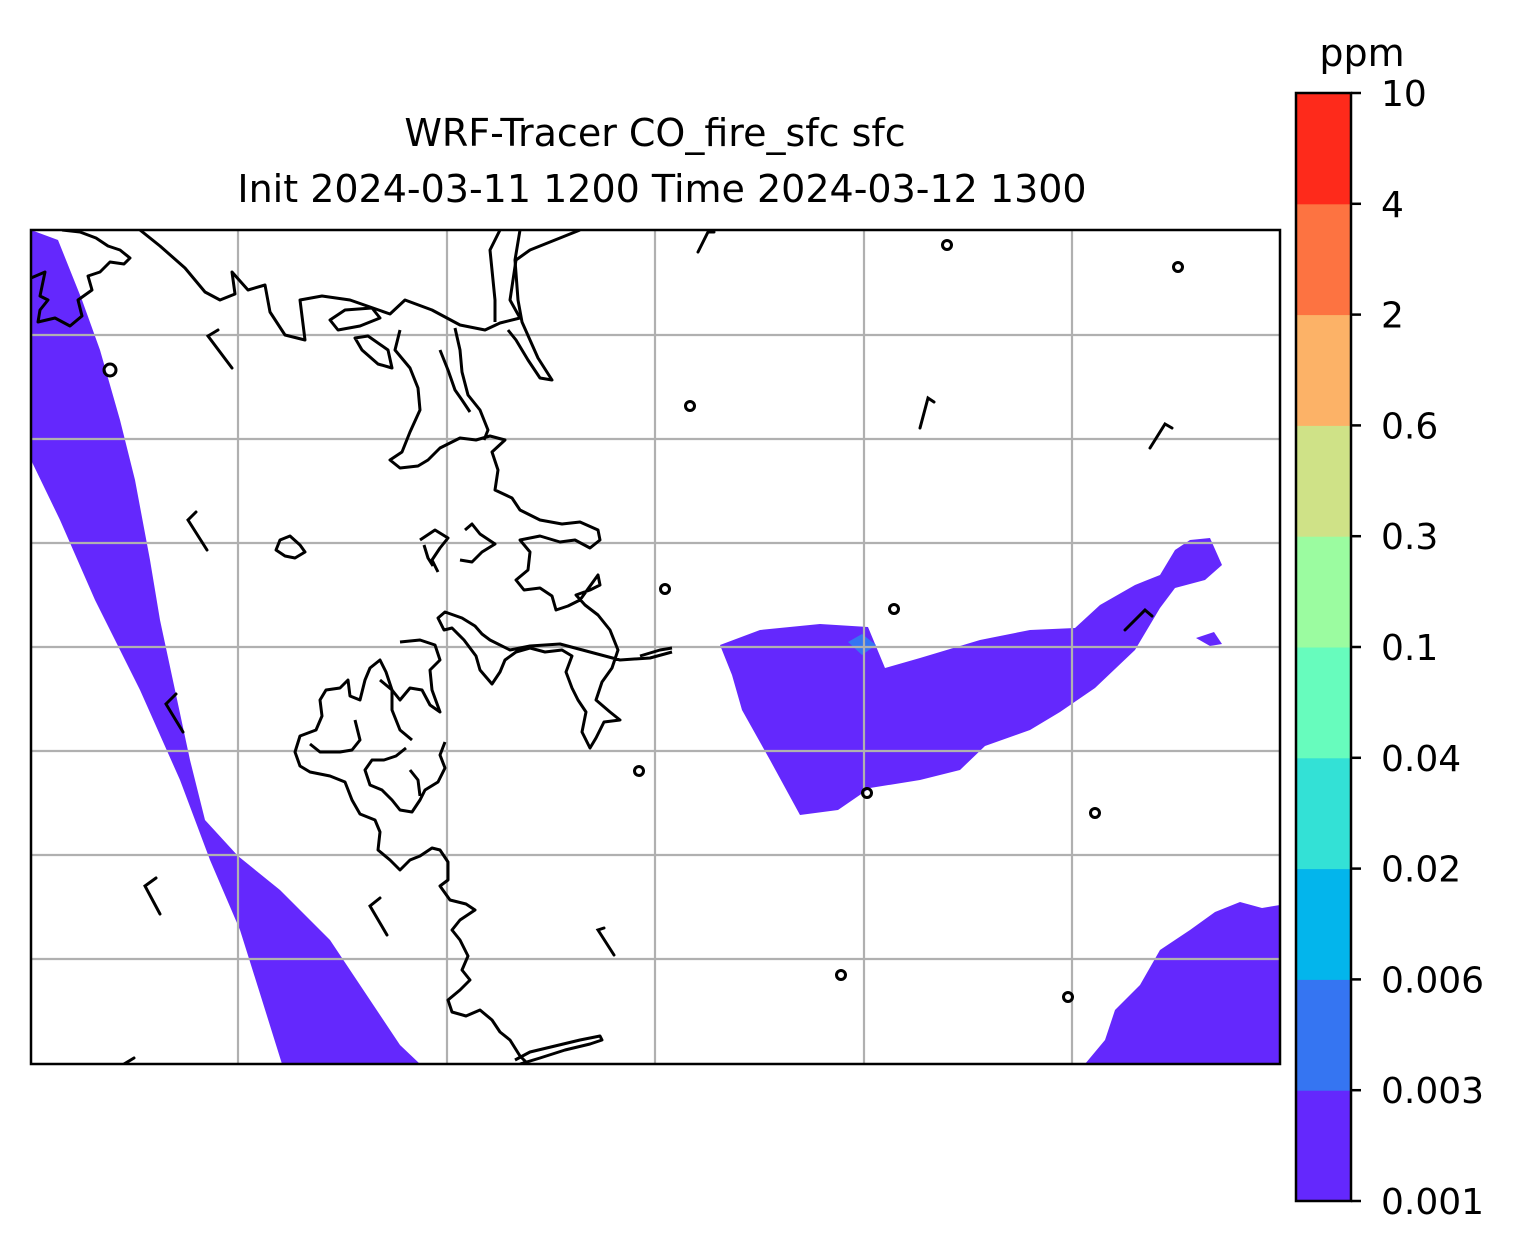  Describe the element at coordinates (411, 851) in the screenshot. I see `coastline-lower-inlets` at that location.